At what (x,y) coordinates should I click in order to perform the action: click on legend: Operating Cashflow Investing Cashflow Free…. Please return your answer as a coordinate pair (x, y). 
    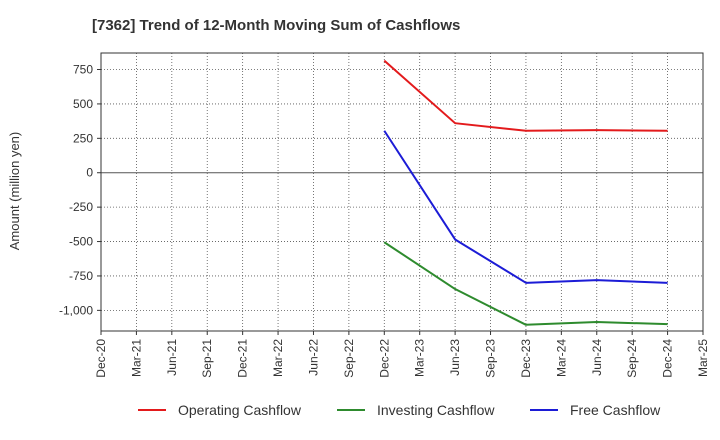
    Looking at the image, I should click on (399, 410).